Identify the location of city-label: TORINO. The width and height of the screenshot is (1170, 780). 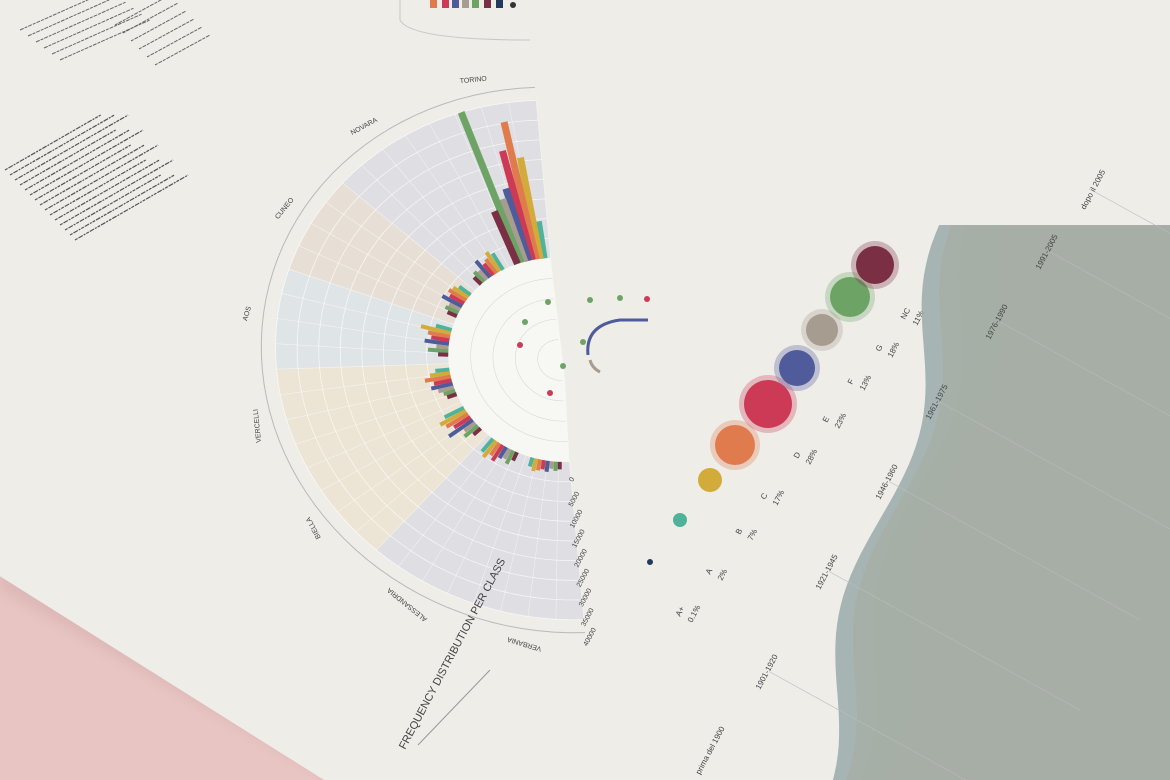
(473, 80).